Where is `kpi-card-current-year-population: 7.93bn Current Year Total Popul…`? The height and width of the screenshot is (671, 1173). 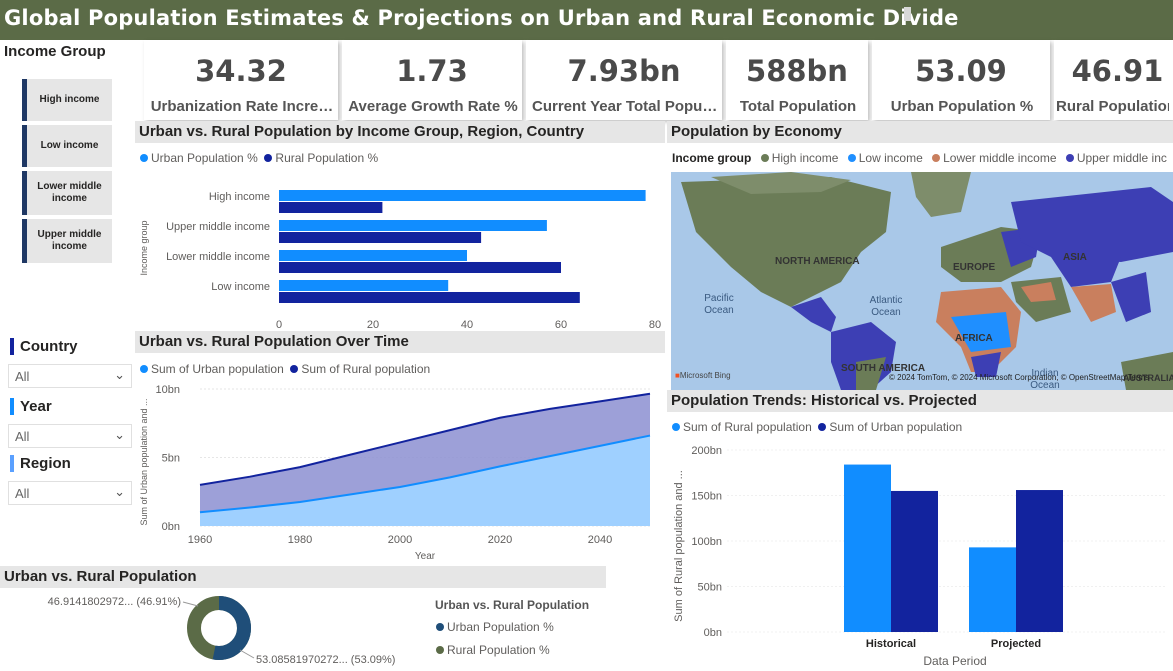
kpi-card-current-year-population: 7.93bn Current Year Total Popul… is located at coordinates (624, 80).